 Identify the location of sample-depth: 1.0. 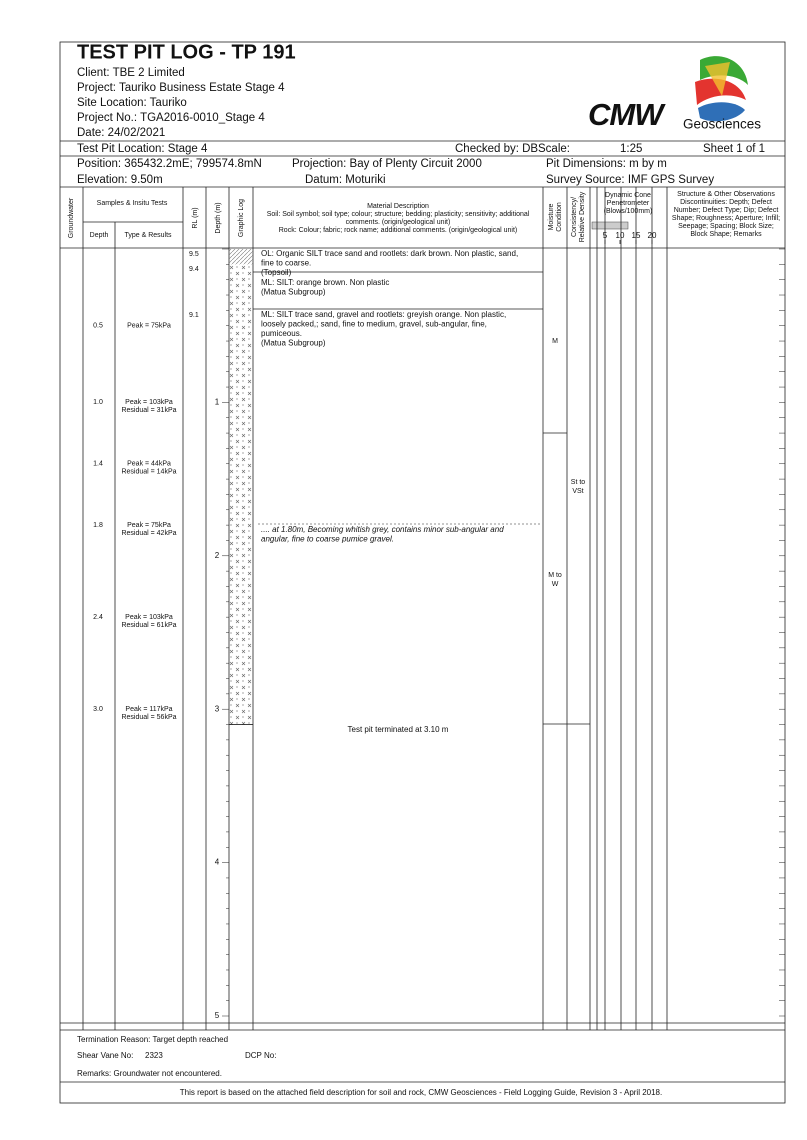
(98, 402).